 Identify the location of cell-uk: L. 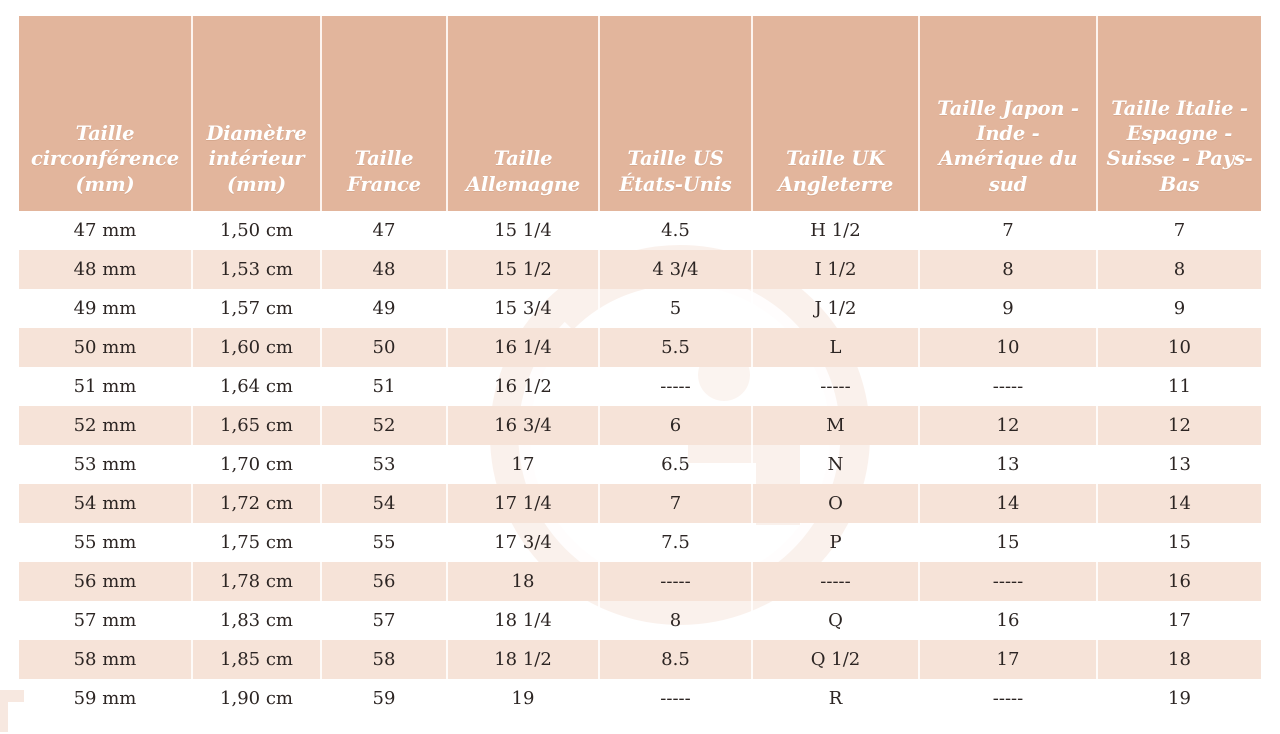
(836, 347).